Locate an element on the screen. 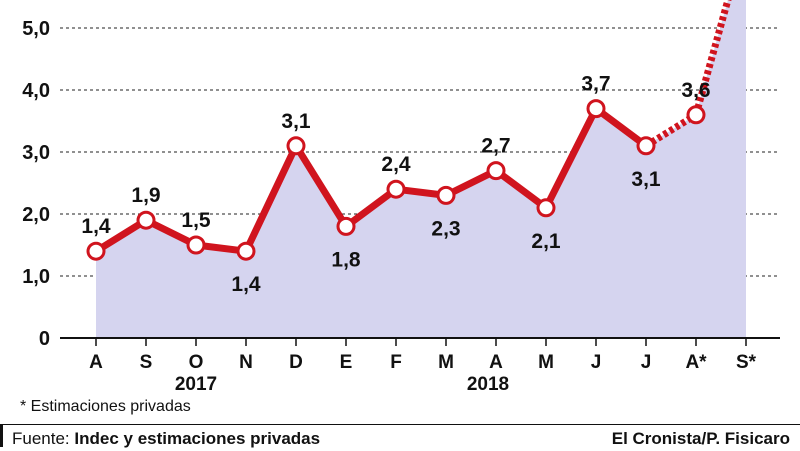 This screenshot has width=800, height=451. y-axis: 0 1,0 2,0 3,0 4,0 5,0 is located at coordinates (36, 184).